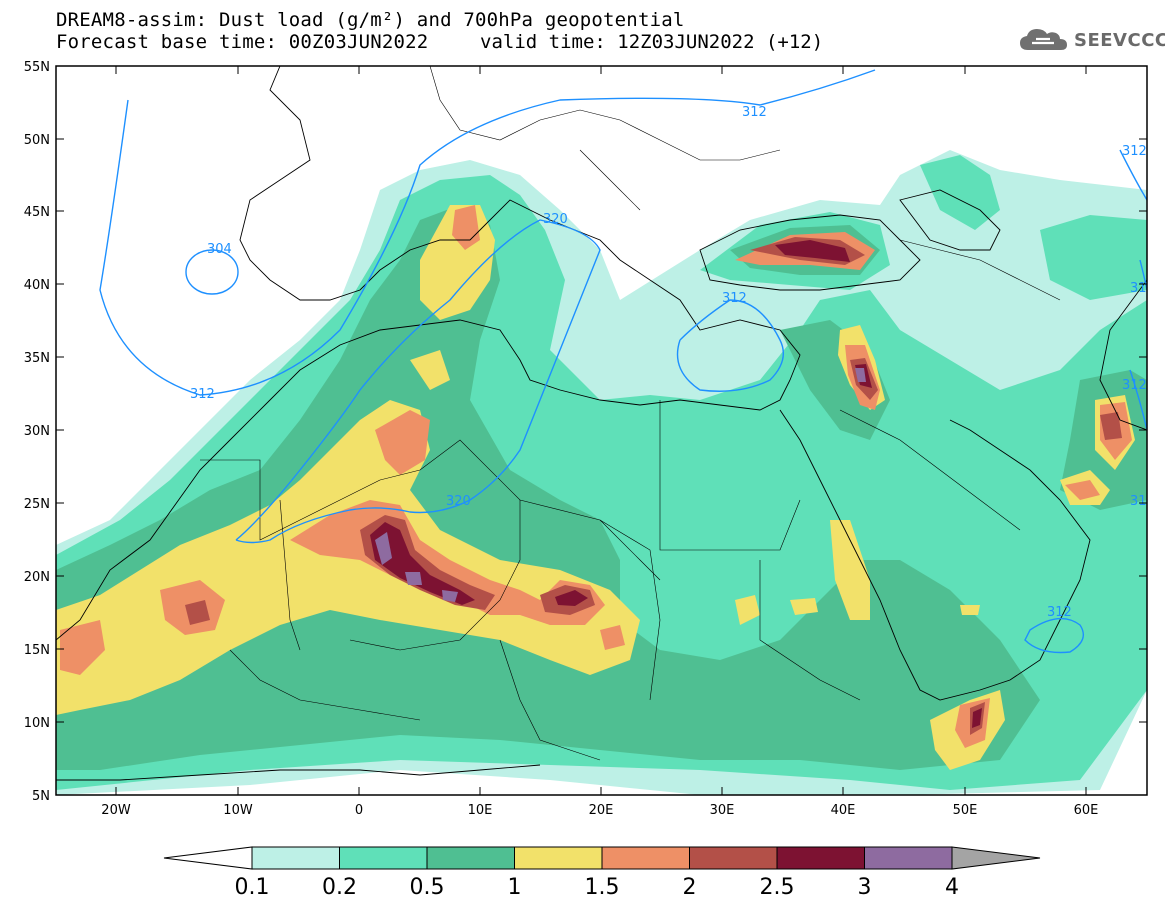 The height and width of the screenshot is (907, 1165). I want to click on lon-label: 20E, so click(601, 810).